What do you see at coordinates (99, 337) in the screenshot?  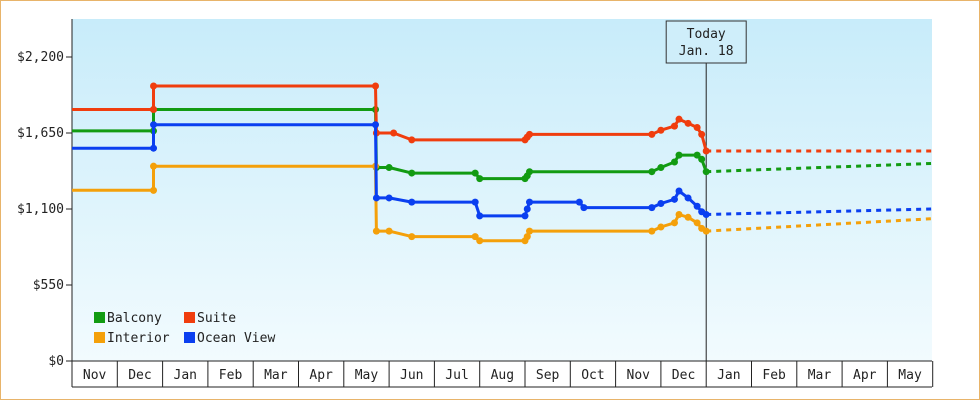 I see `legend-swatch-interior` at bounding box center [99, 337].